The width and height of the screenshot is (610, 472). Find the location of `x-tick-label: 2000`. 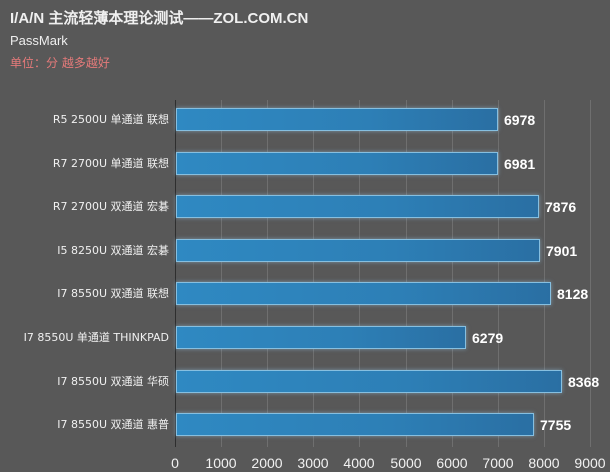

x-tick-label: 2000 is located at coordinates (267, 463).